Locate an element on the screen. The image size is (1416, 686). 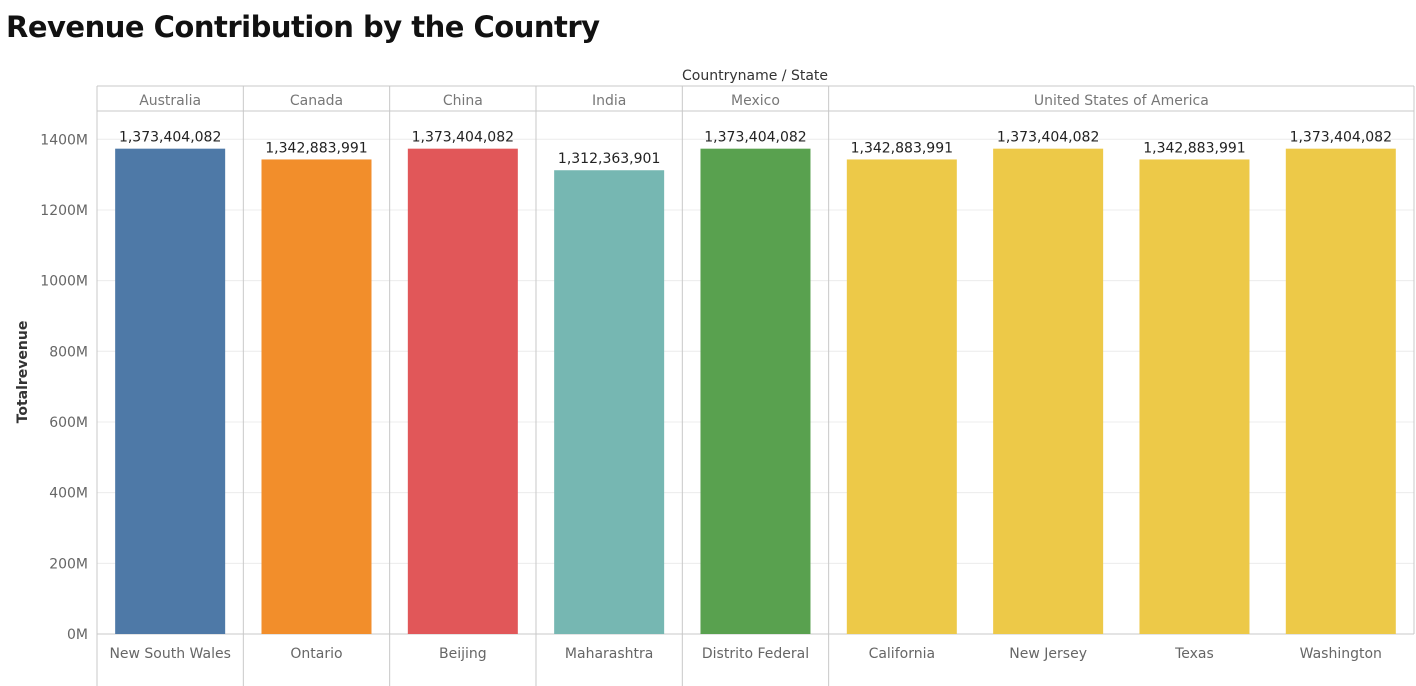
x-tick-label: New South Wales is located at coordinates (169, 654).